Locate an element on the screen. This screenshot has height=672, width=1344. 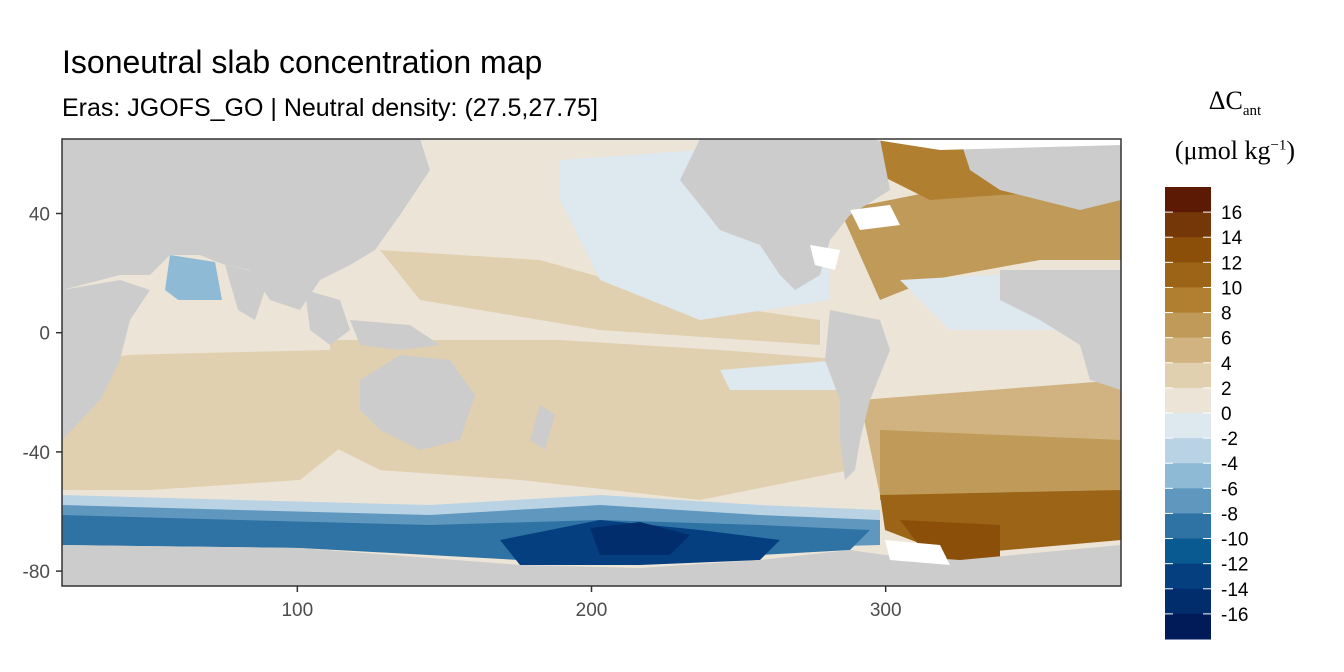
south-atlantic-deep-region is located at coordinates (1000, 465).